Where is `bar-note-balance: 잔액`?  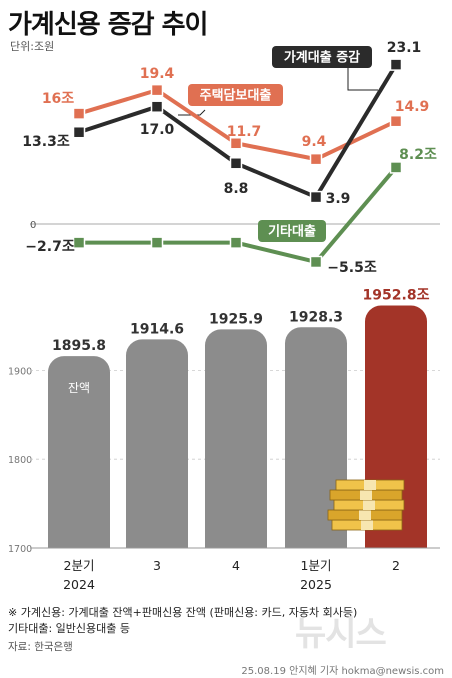
bar-note-balance: 잔액 is located at coordinates (79, 388).